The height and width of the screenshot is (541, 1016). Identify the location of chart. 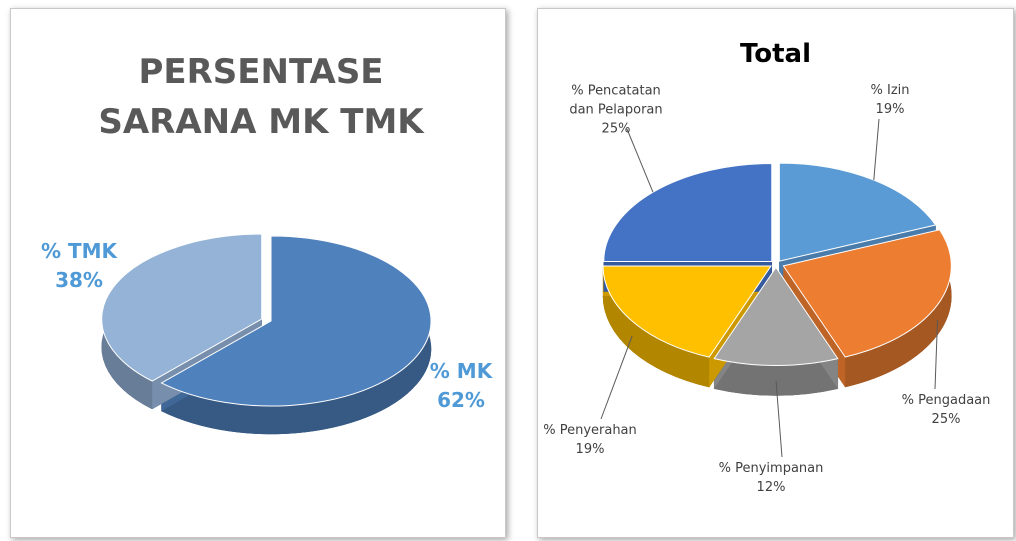
(266, 334).